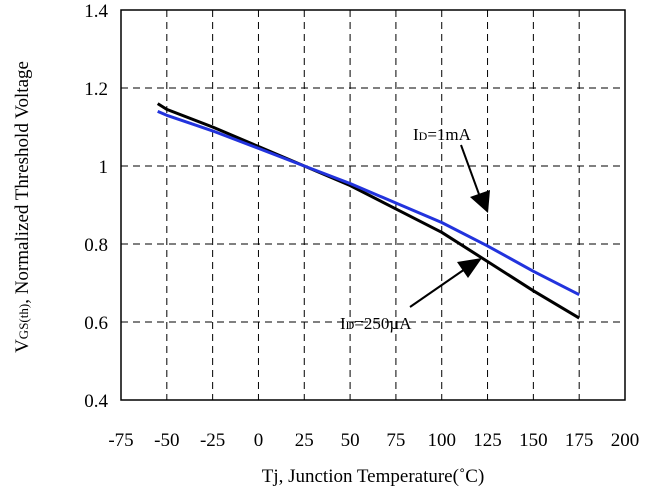  What do you see at coordinates (96, 245) in the screenshot?
I see `y-tick-label: 0.8` at bounding box center [96, 245].